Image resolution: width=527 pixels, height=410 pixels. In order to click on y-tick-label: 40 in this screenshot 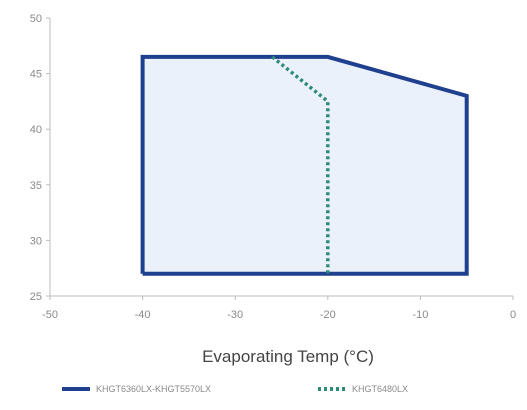, I will do `click(36, 130)`.